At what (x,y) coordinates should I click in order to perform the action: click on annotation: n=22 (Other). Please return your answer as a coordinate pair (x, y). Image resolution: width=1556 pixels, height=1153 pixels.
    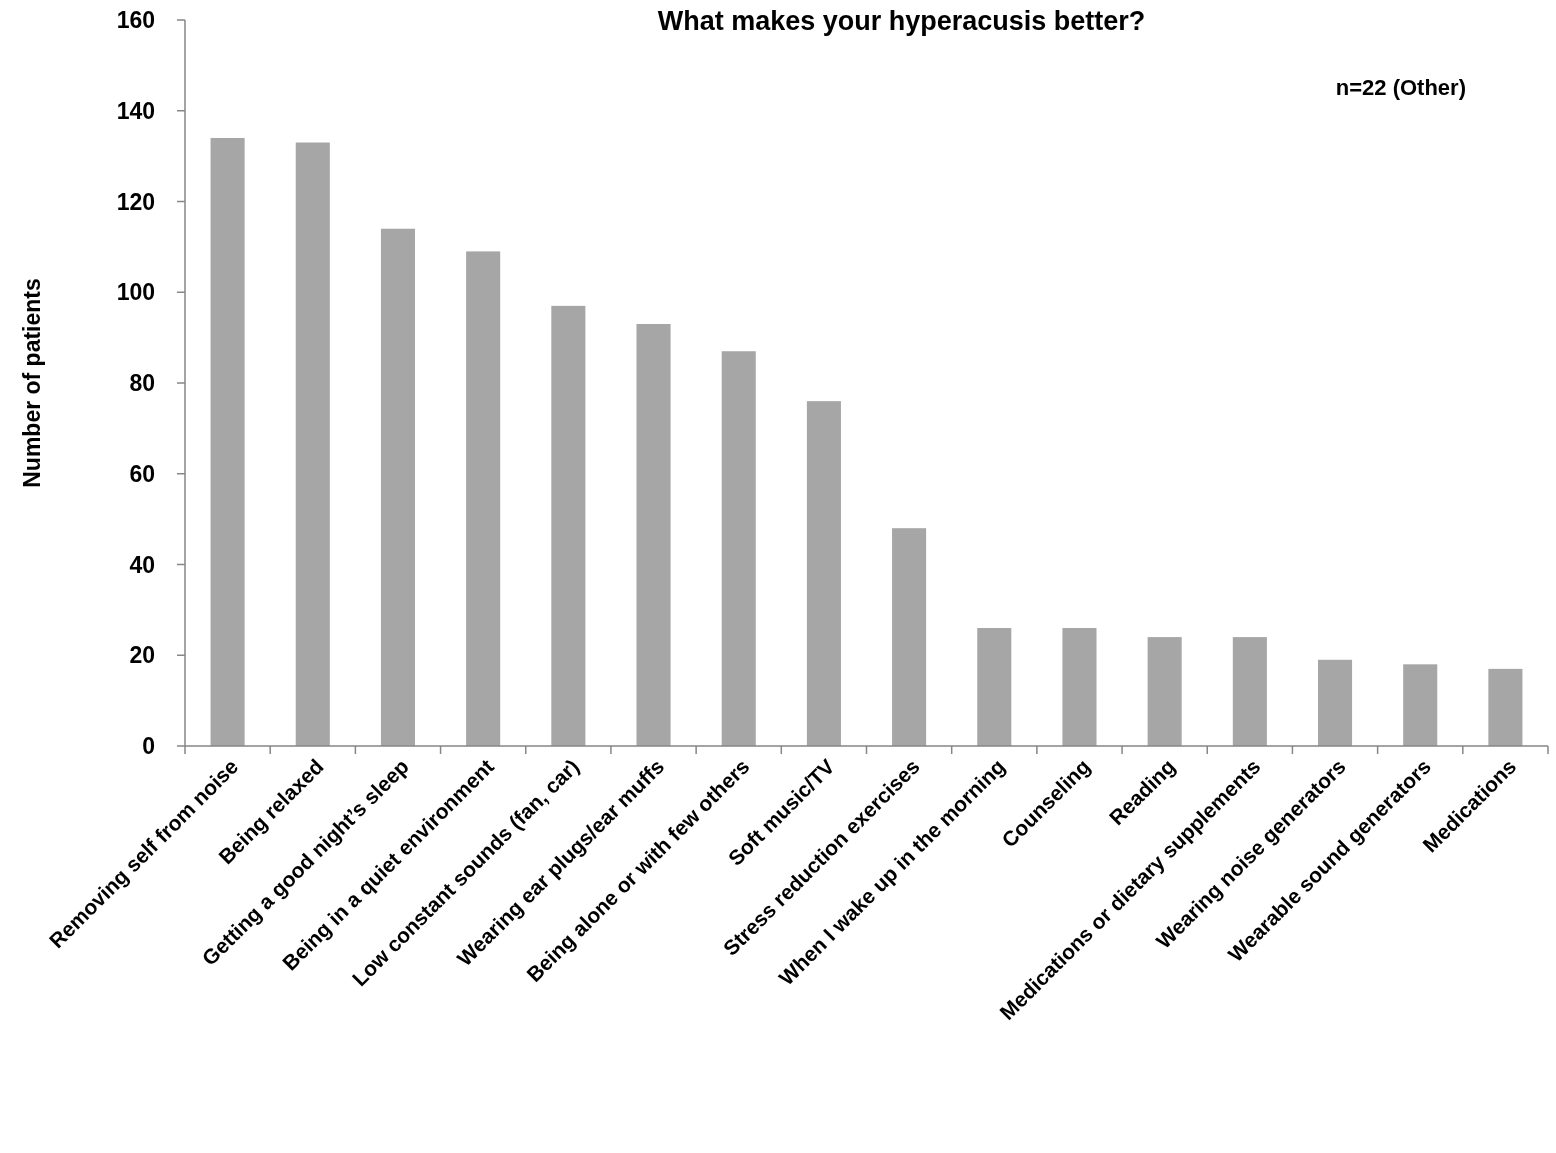
    Looking at the image, I should click on (1400, 87).